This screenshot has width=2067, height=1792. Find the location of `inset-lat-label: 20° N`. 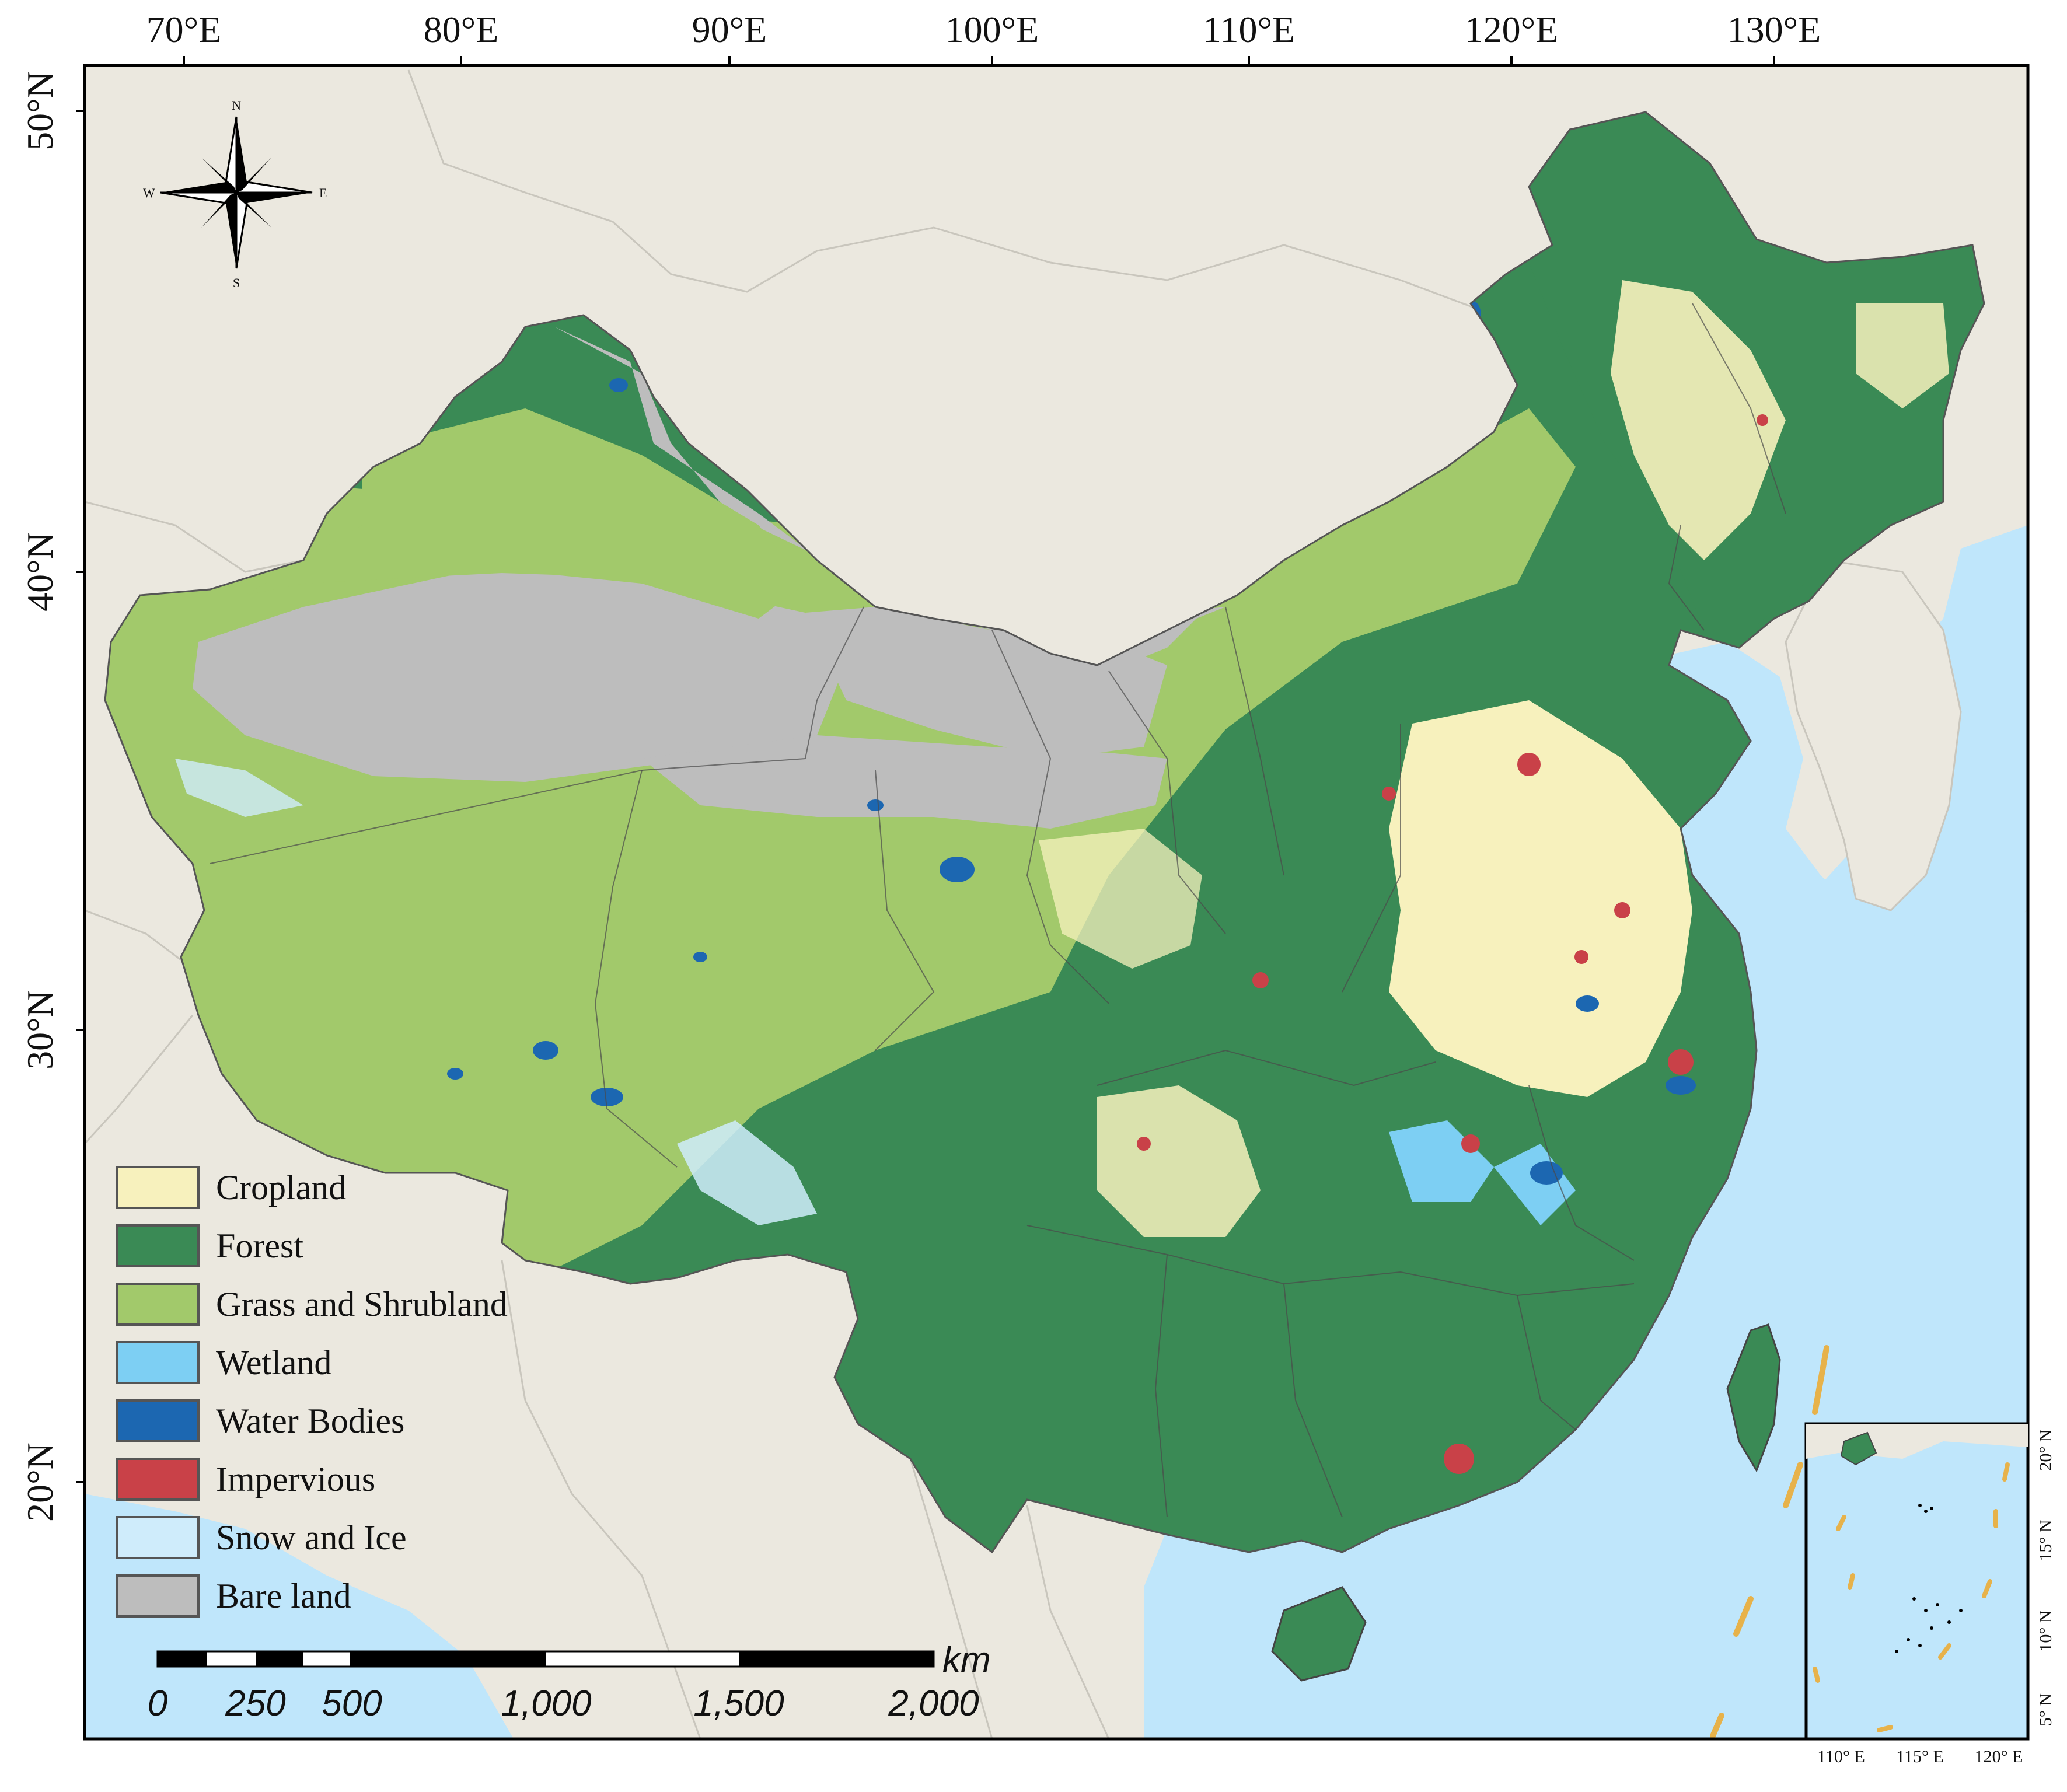

inset-lat-label: 20° N is located at coordinates (2045, 1449).